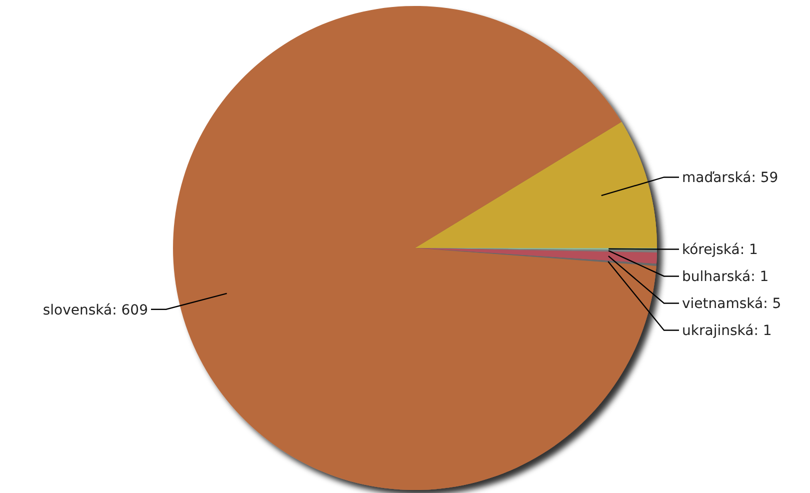 Image resolution: width=810 pixels, height=493 pixels. Describe the element at coordinates (718, 331) in the screenshot. I see `slice-label: ukrajinská` at that location.